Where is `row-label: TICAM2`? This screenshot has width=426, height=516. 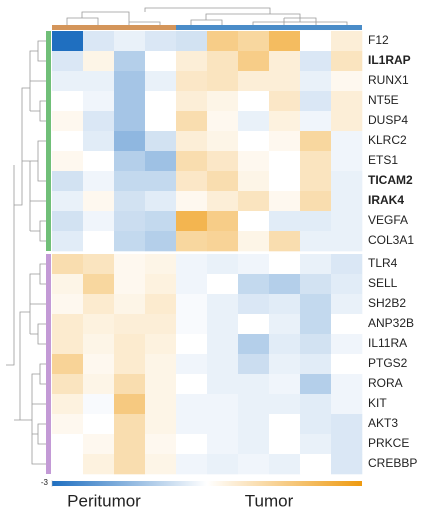 row-label: TICAM2 is located at coordinates (390, 180).